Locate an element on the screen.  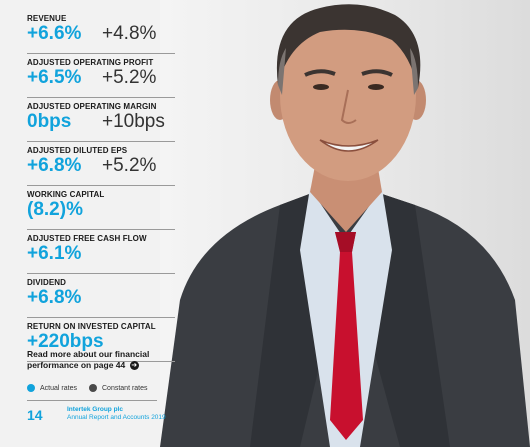
legend-actual-label: Actual rates is located at coordinates (58, 388).